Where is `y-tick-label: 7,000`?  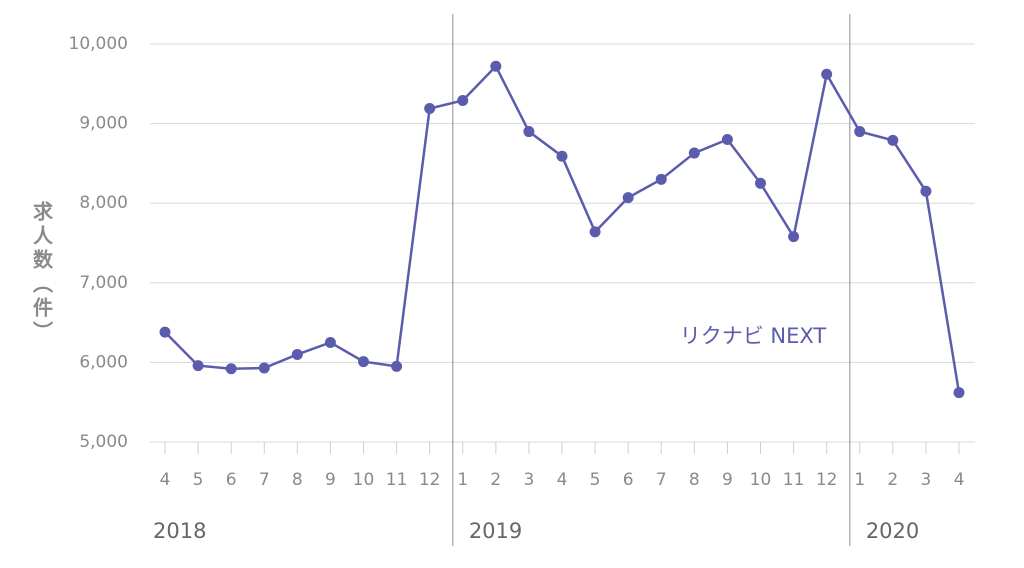
y-tick-label: 7,000 is located at coordinates (103, 283).